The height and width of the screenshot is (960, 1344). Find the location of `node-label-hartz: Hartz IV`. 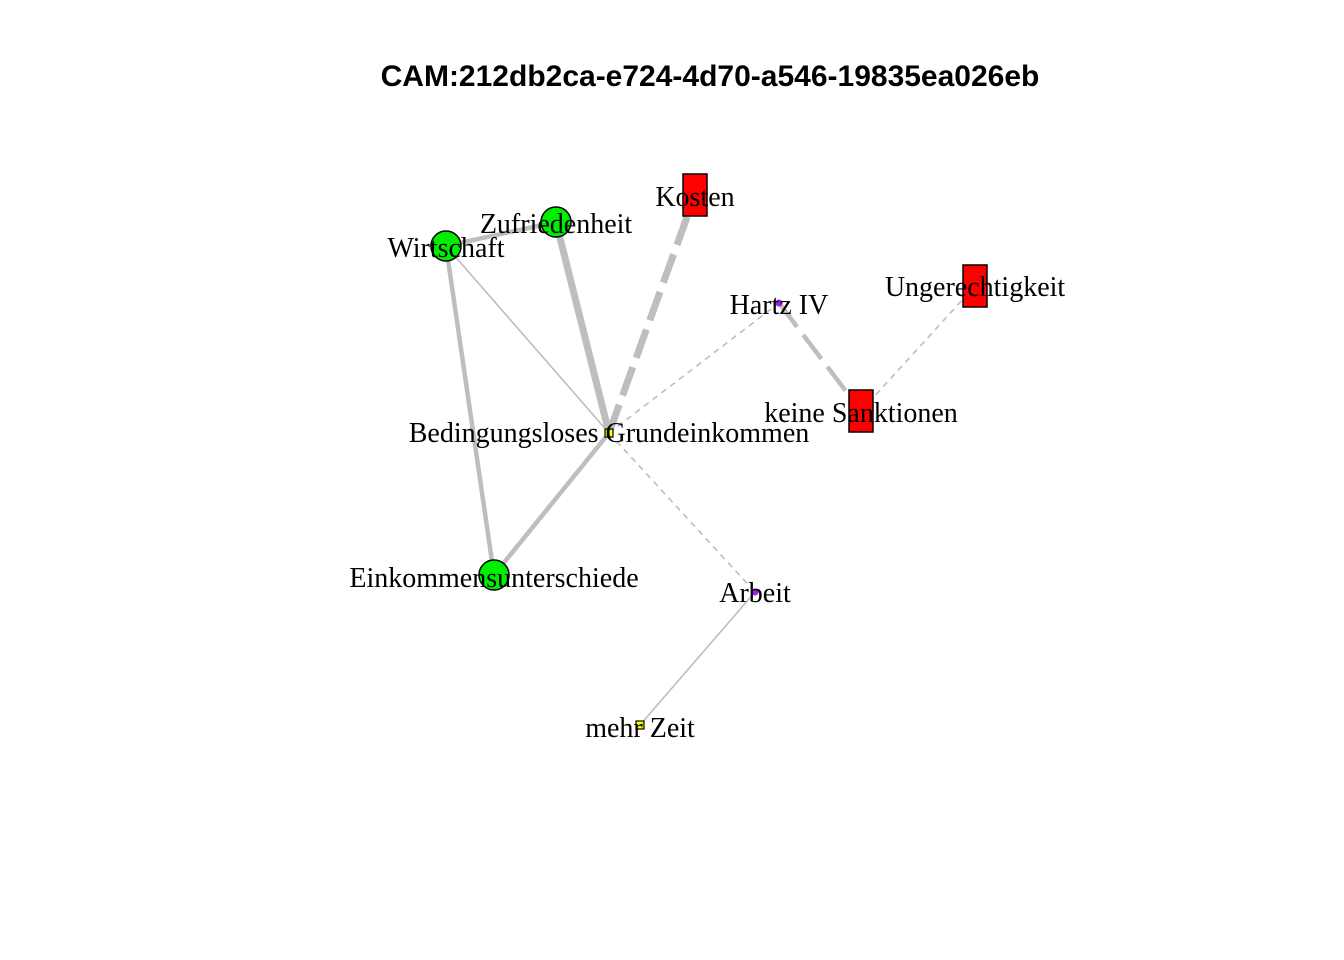

node-label-hartz: Hartz IV is located at coordinates (779, 305).